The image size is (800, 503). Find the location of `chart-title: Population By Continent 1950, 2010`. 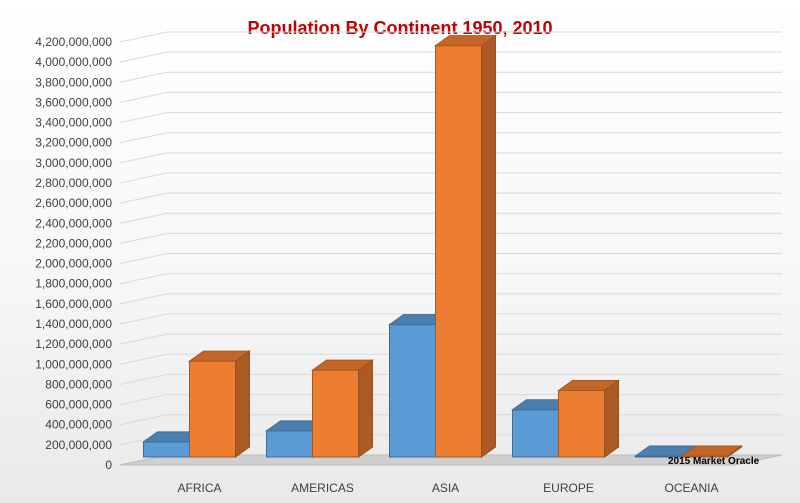

chart-title: Population By Continent 1950, 2010 is located at coordinates (400, 28).